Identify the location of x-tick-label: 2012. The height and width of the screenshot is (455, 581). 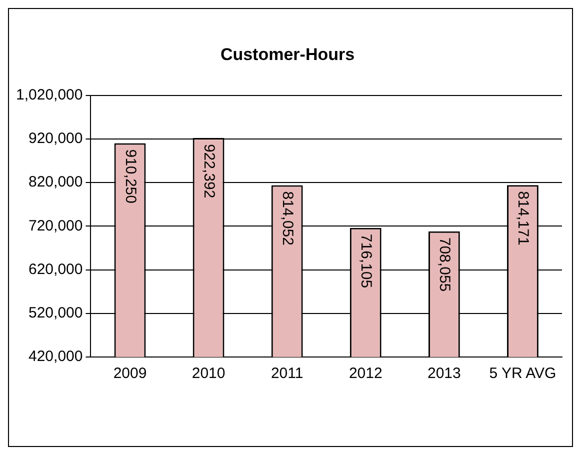
(365, 373).